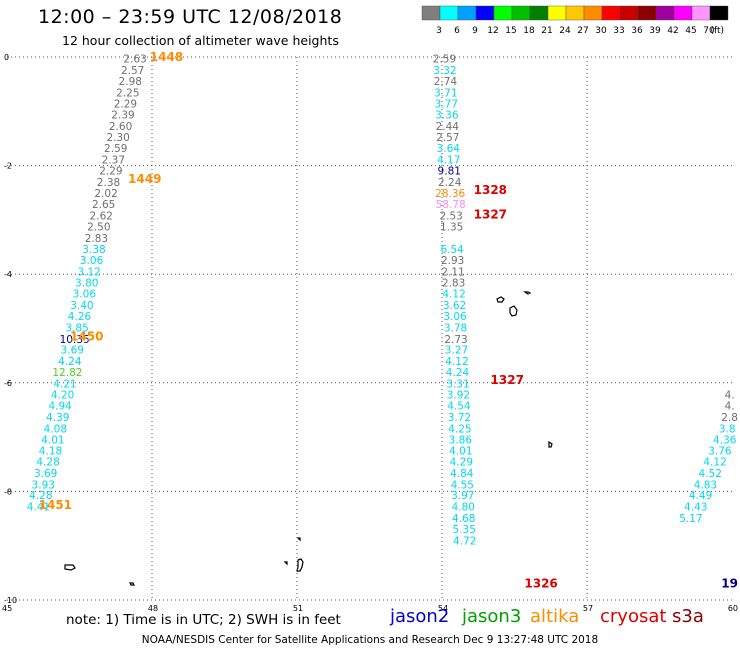 This screenshot has width=740, height=650. What do you see at coordinates (43, 485) in the screenshot?
I see `swh-value-label: 3.93` at bounding box center [43, 485].